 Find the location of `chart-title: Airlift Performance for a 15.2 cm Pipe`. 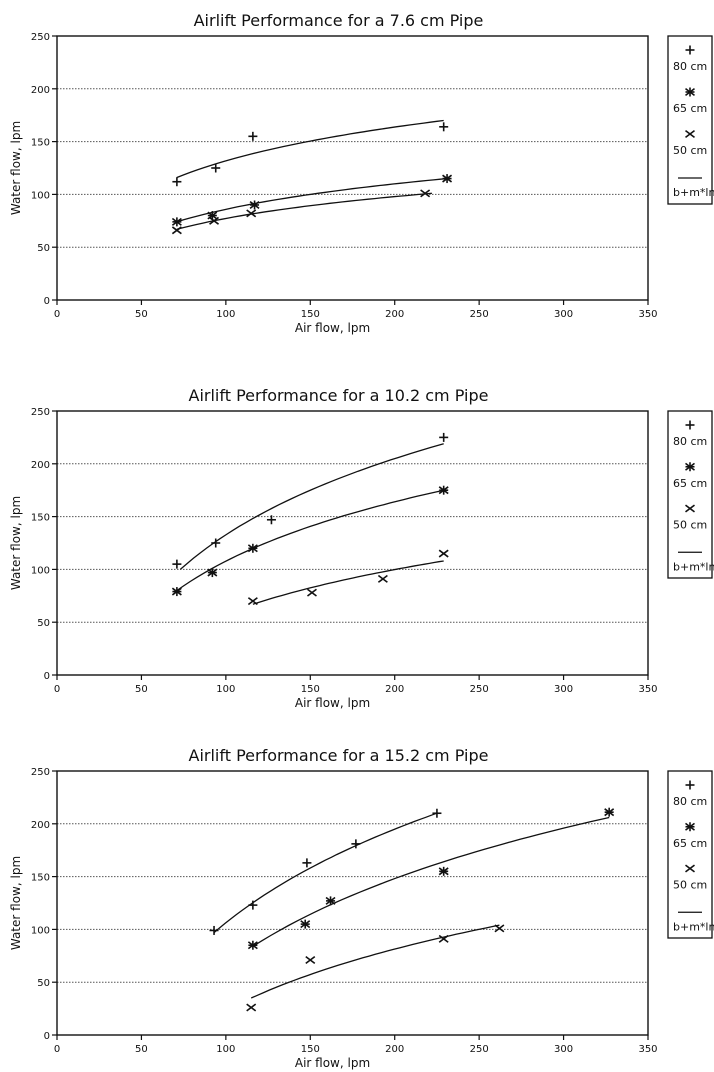

chart-title: Airlift Performance for a 15.2 cm Pipe is located at coordinates (339, 755).